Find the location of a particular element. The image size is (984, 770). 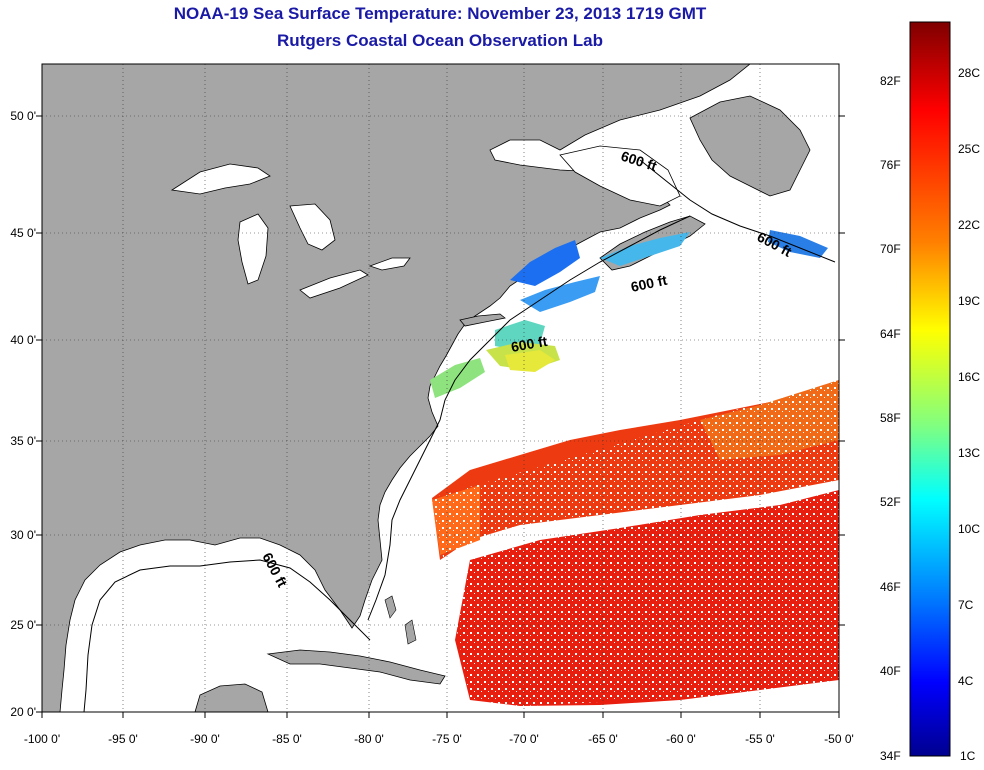

lon-label: -65 0' is located at coordinates (603, 739).